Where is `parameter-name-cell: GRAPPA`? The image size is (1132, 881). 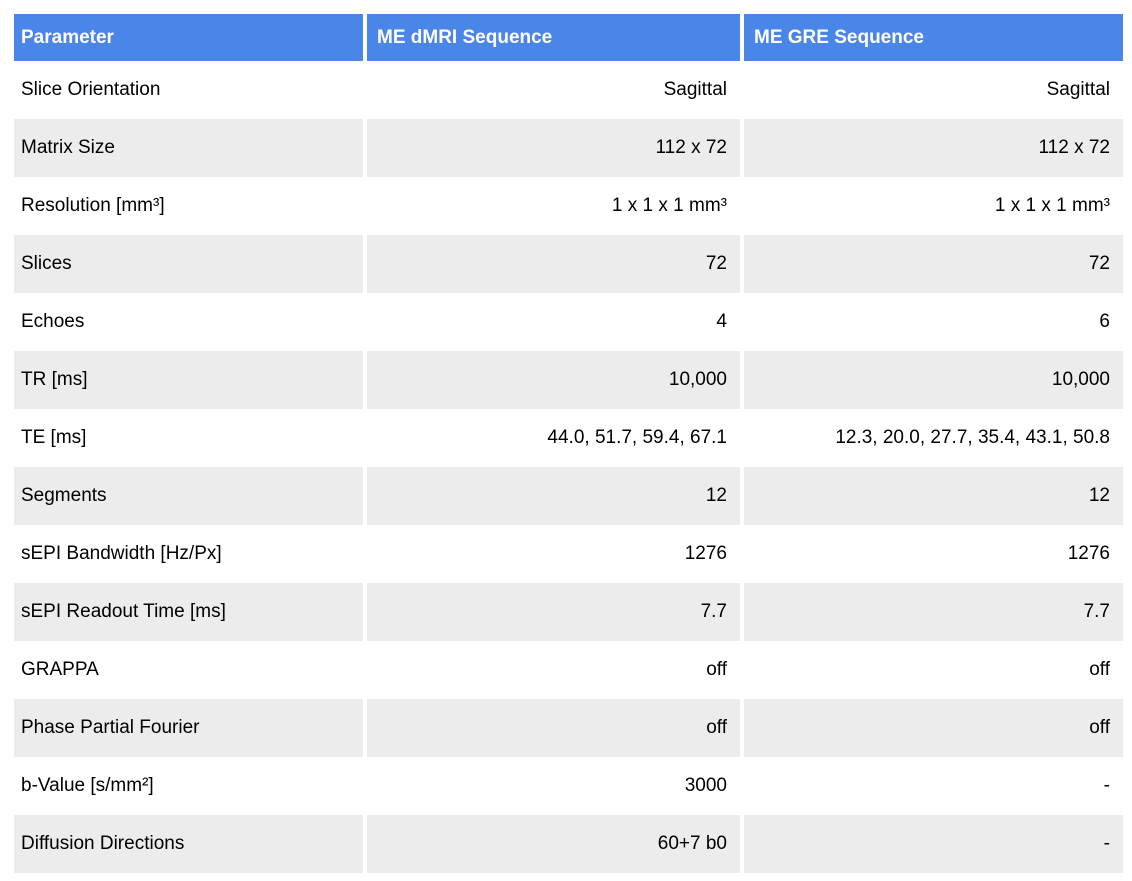 parameter-name-cell: GRAPPA is located at coordinates (188, 670).